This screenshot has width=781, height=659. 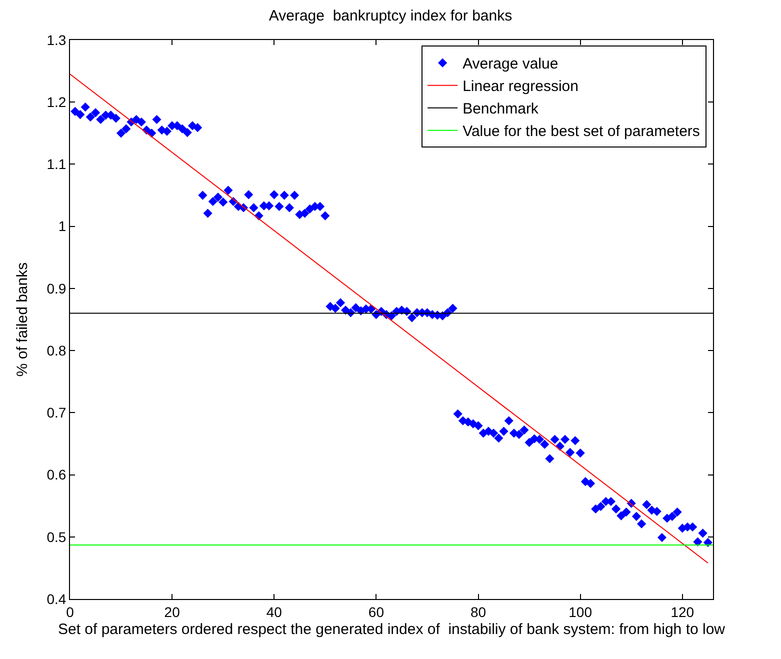 I want to click on y-tick-label: 1.2, so click(x=56, y=102).